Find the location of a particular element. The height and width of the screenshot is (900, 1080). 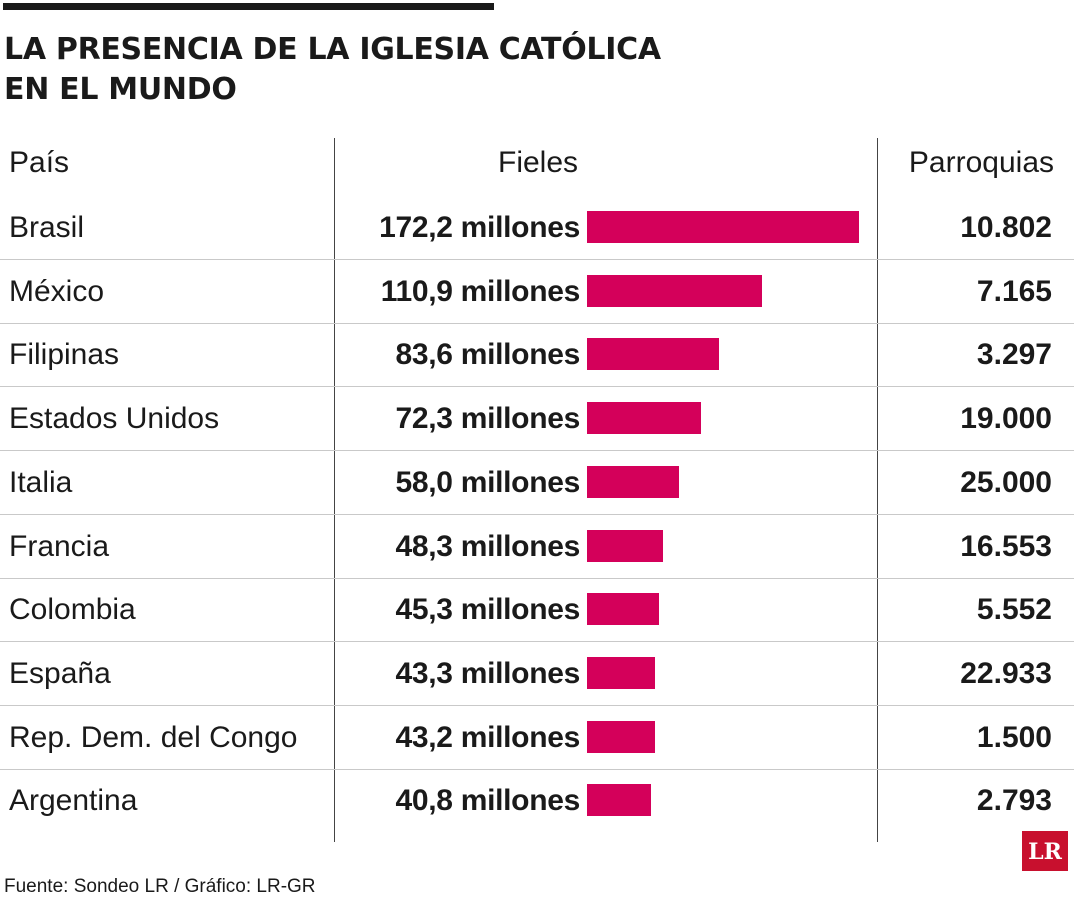

parroquias-value: 2.793 is located at coordinates (1014, 801).